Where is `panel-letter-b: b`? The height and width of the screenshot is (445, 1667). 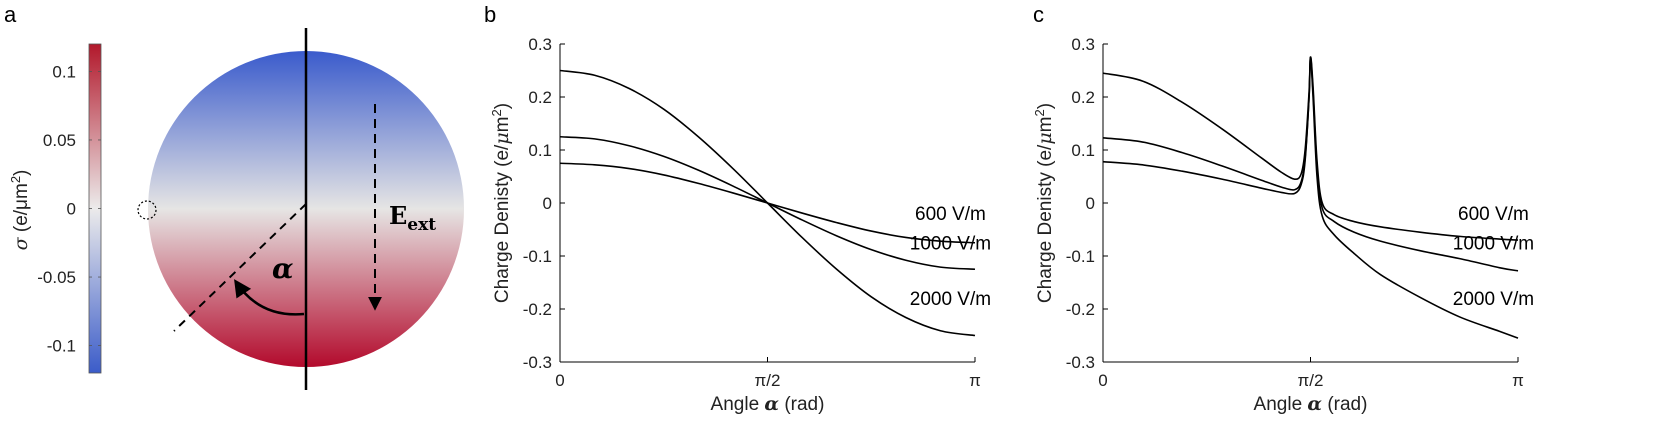 panel-letter-b: b is located at coordinates (490, 14).